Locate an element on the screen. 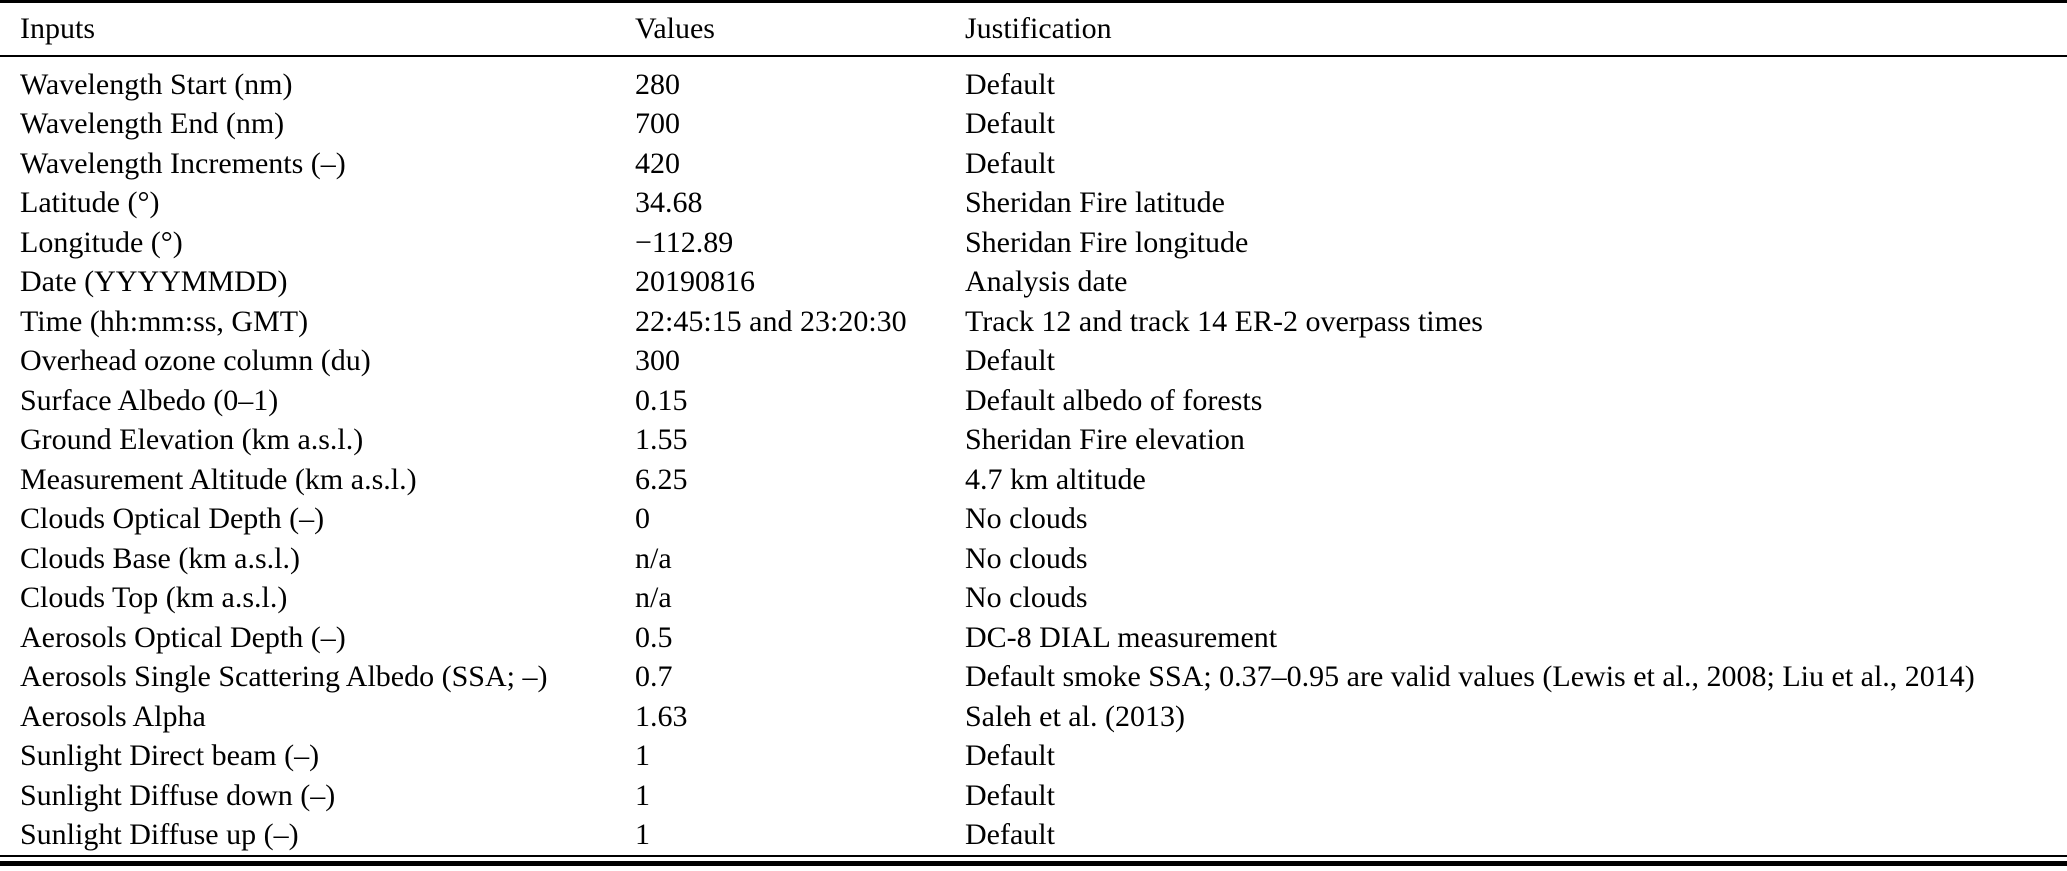 The width and height of the screenshot is (2067, 871). justification-cell: Saleh et al. (2013) is located at coordinates (1075, 716).